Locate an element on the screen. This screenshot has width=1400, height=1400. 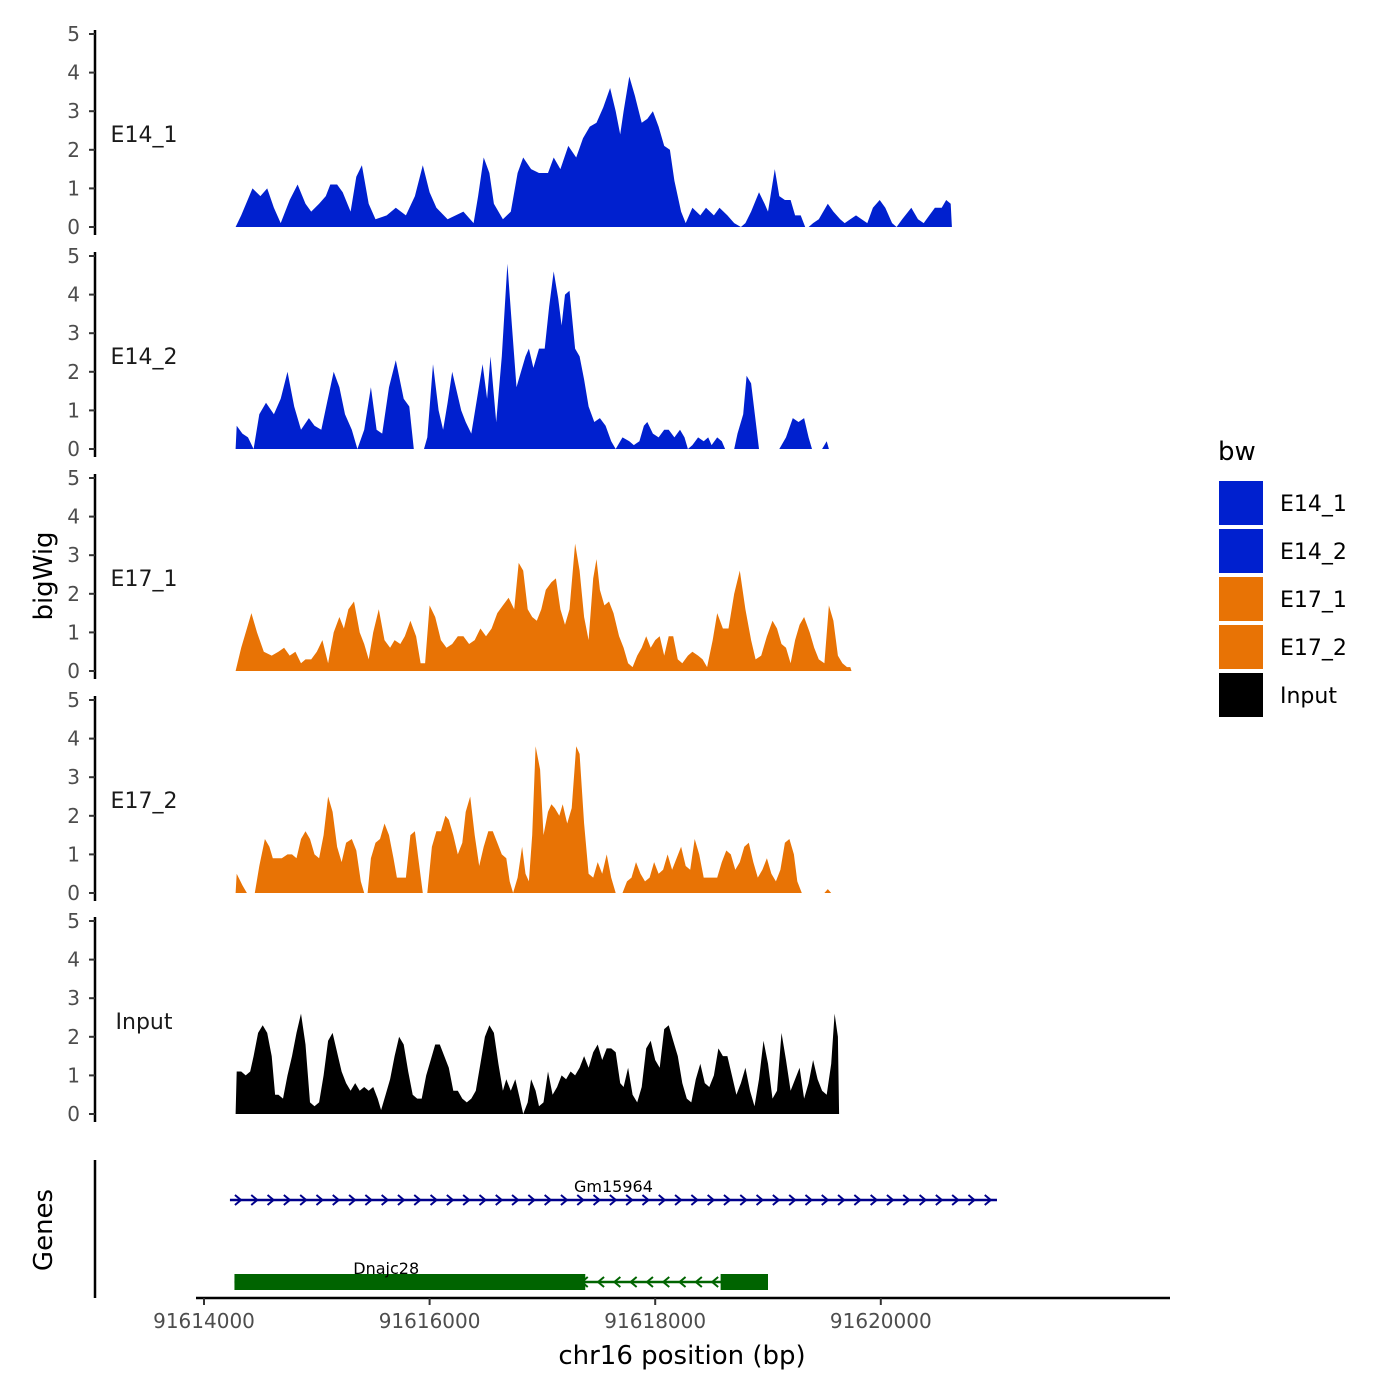
legend-label: E17_2 is located at coordinates (1313, 648).